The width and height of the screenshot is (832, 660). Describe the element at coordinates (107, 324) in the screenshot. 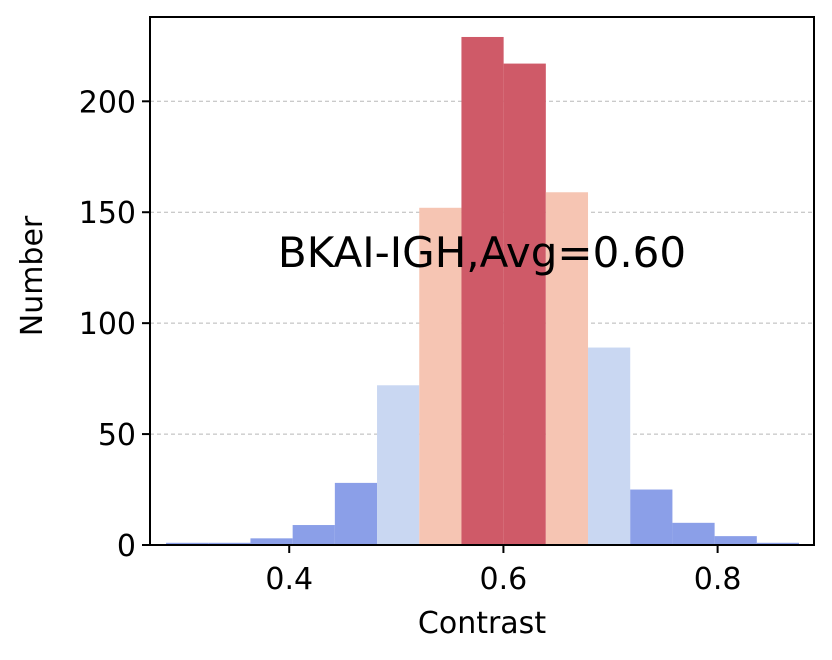

I see `y-tick-label: 100` at that location.